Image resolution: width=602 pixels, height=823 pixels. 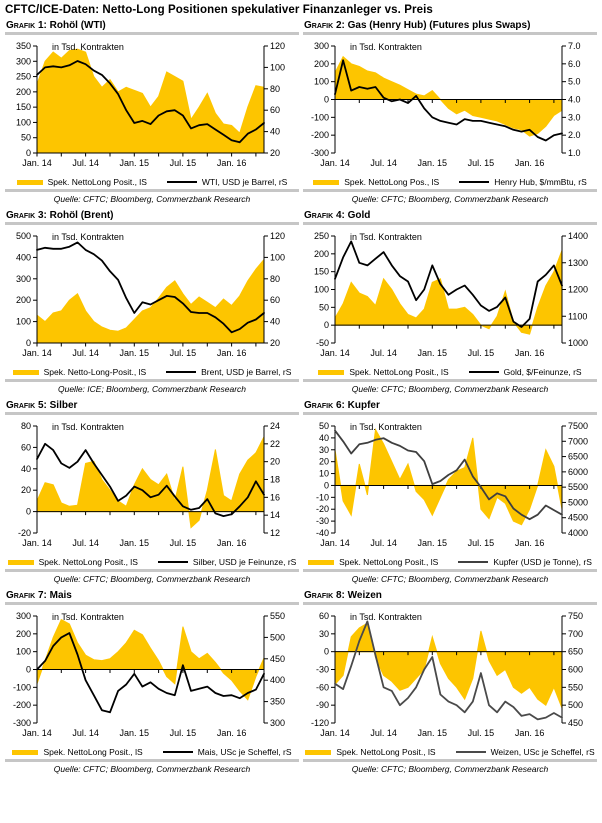 I want to click on svg-text: -20, so click(x=322, y=509).